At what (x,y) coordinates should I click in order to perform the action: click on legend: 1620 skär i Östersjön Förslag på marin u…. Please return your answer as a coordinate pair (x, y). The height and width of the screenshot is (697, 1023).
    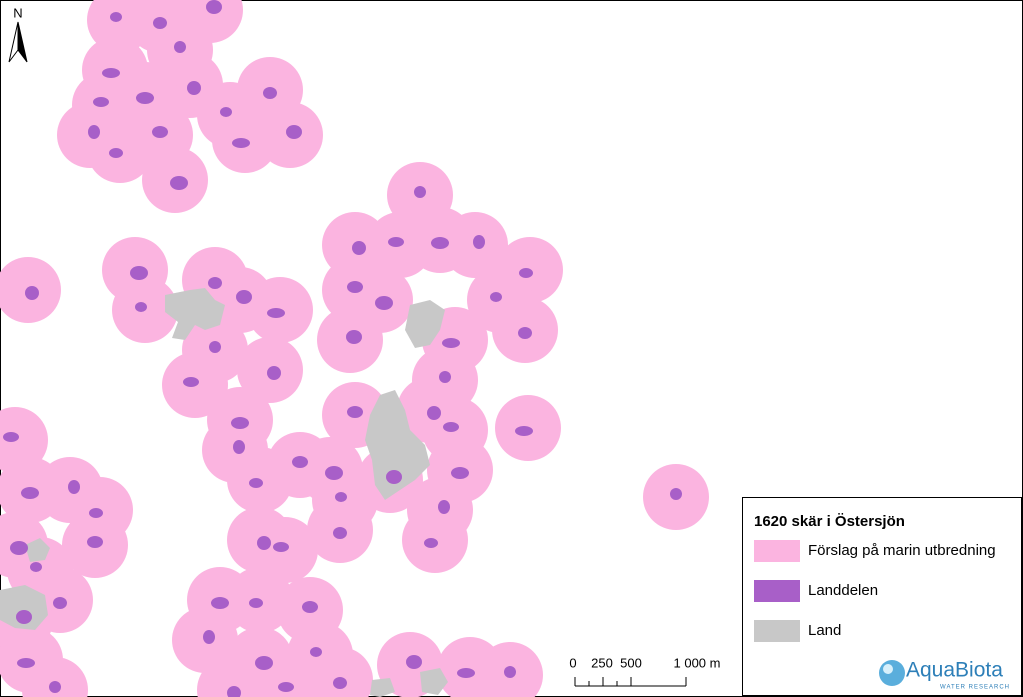
    Looking at the image, I should click on (882, 596).